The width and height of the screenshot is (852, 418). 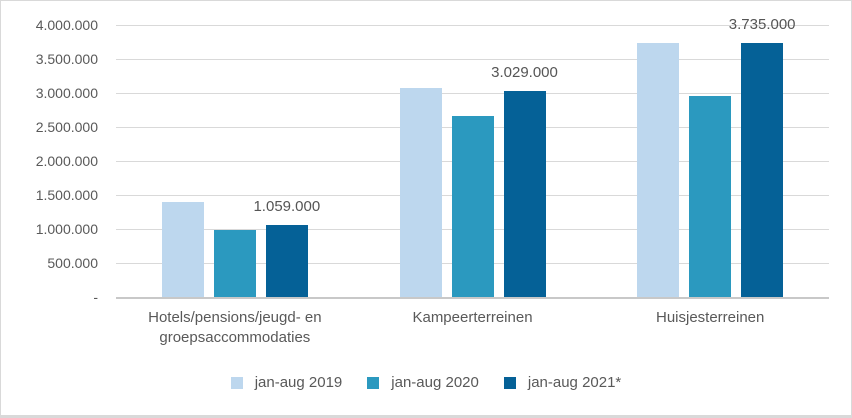 I want to click on legend-label: jan-aug 2019, so click(x=298, y=382).